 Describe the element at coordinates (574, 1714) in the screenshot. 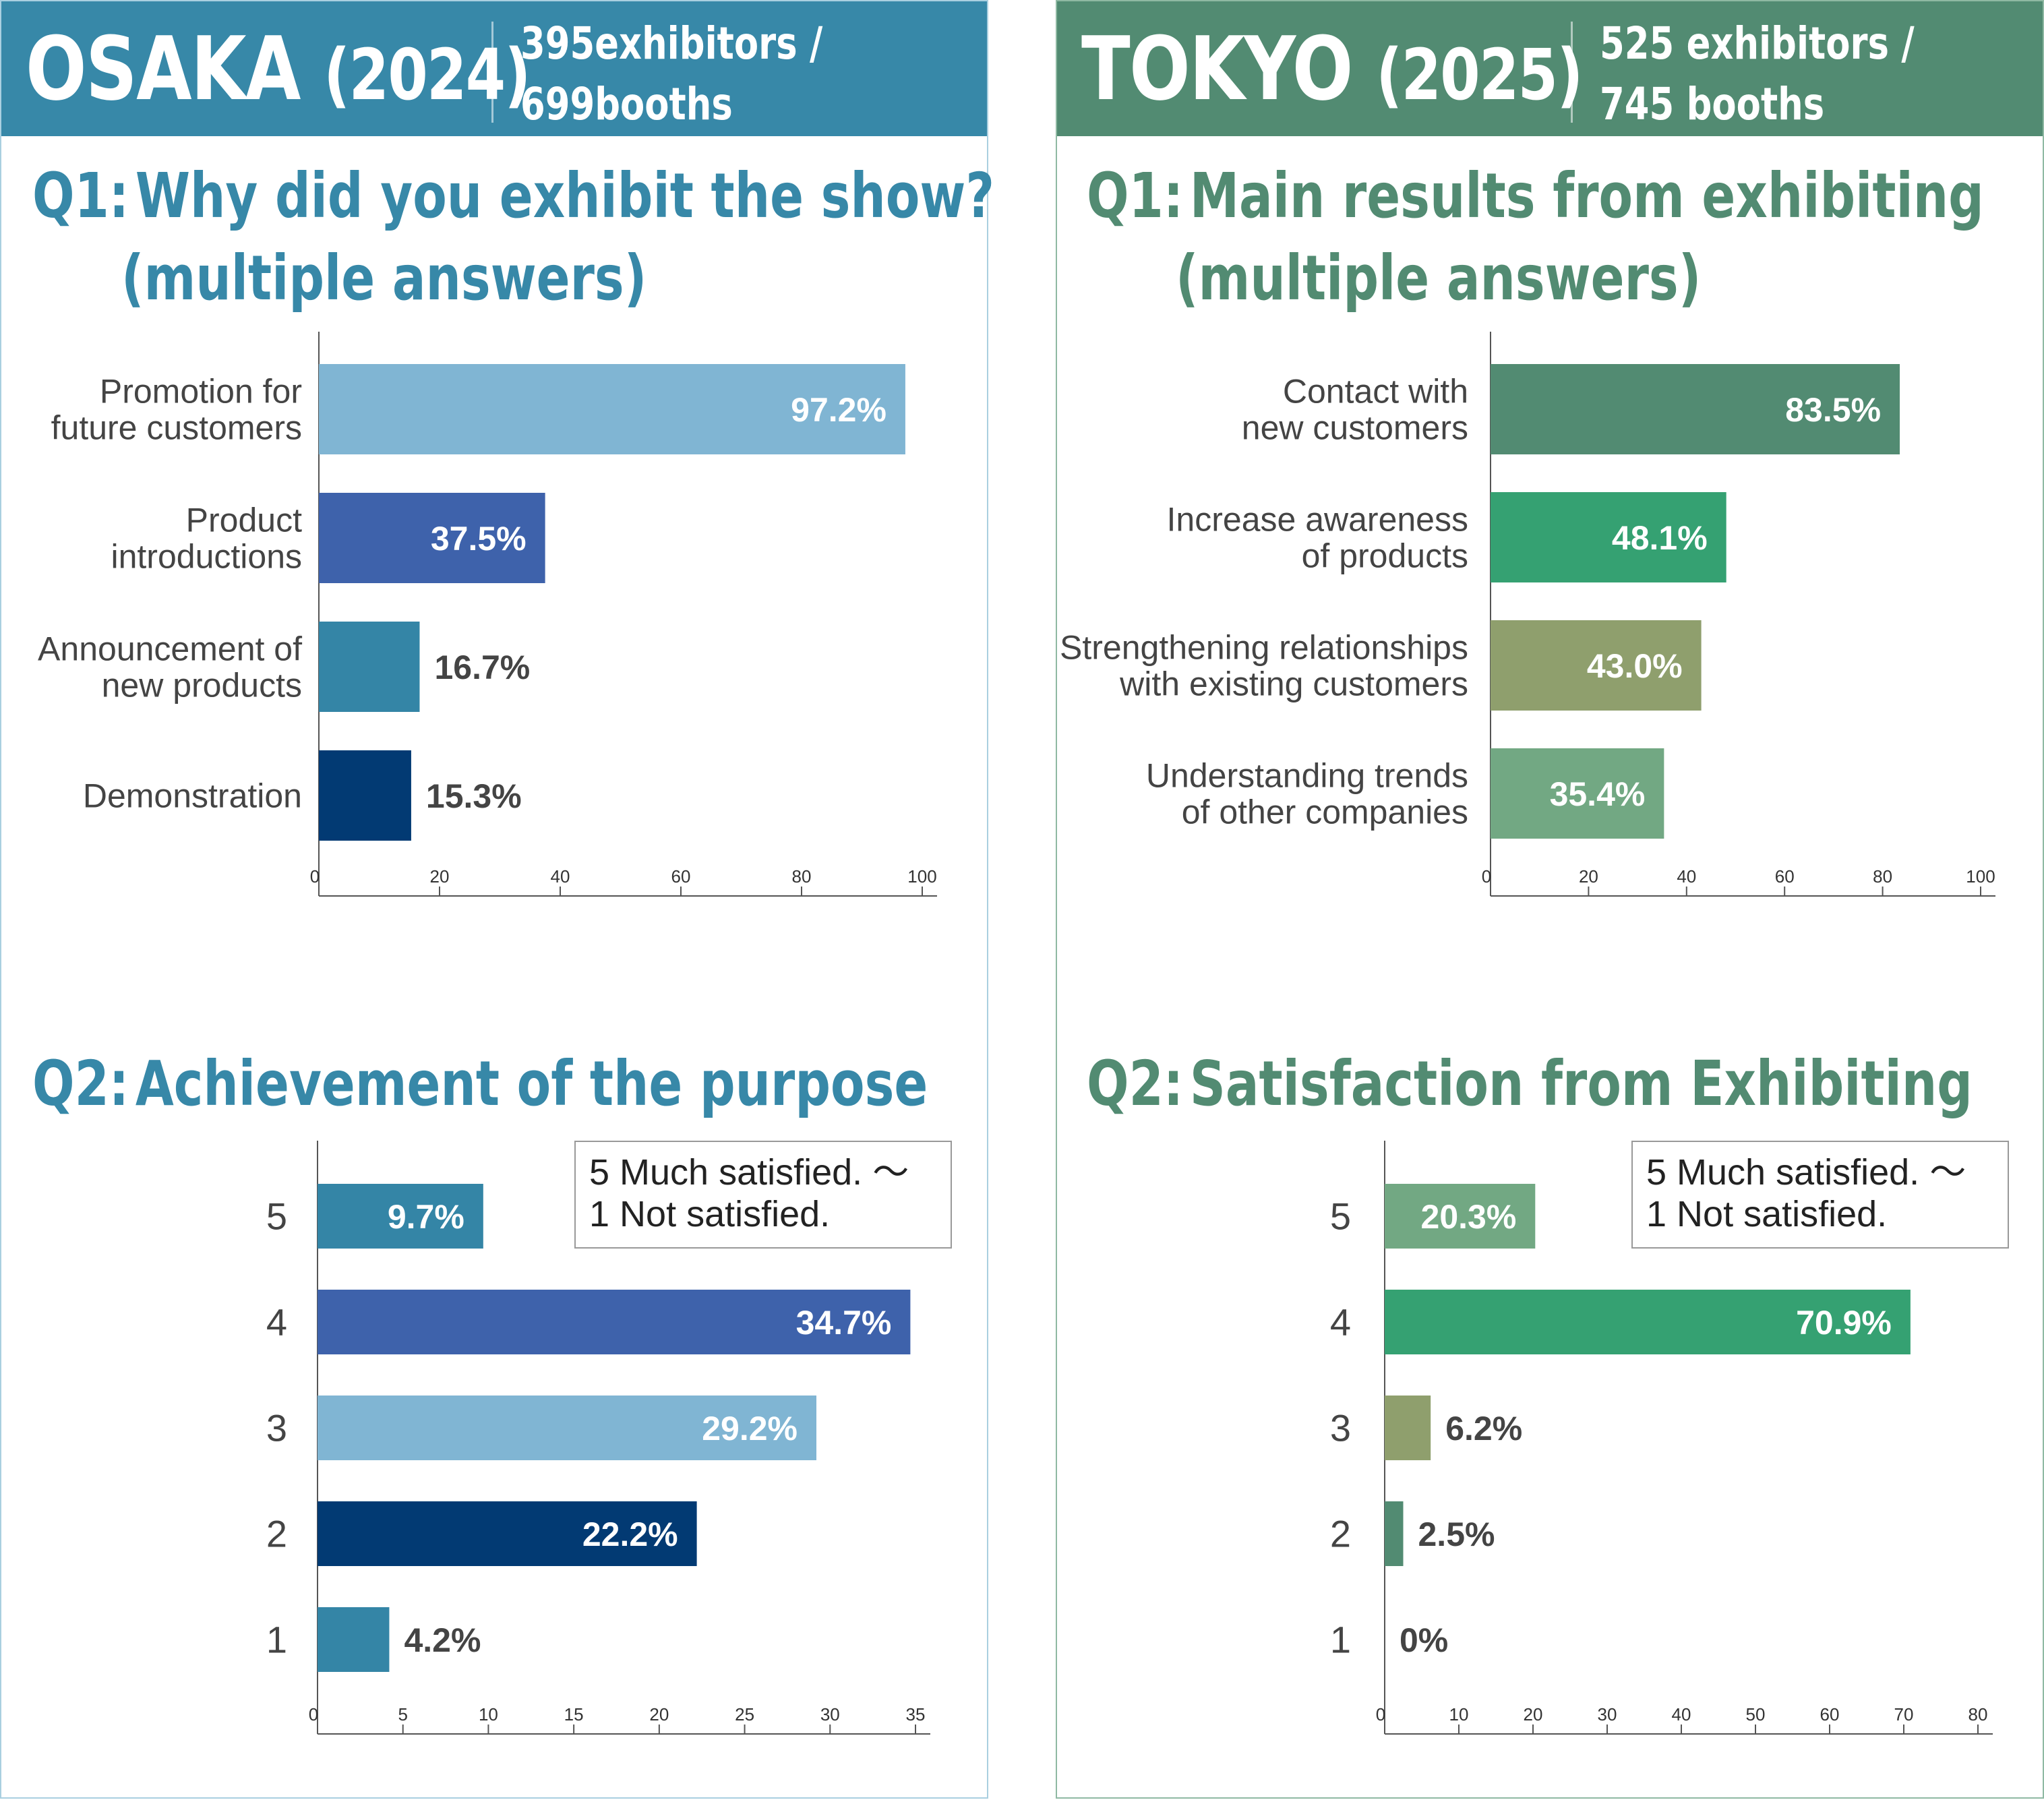

I see `x-tick-label: 15` at that location.